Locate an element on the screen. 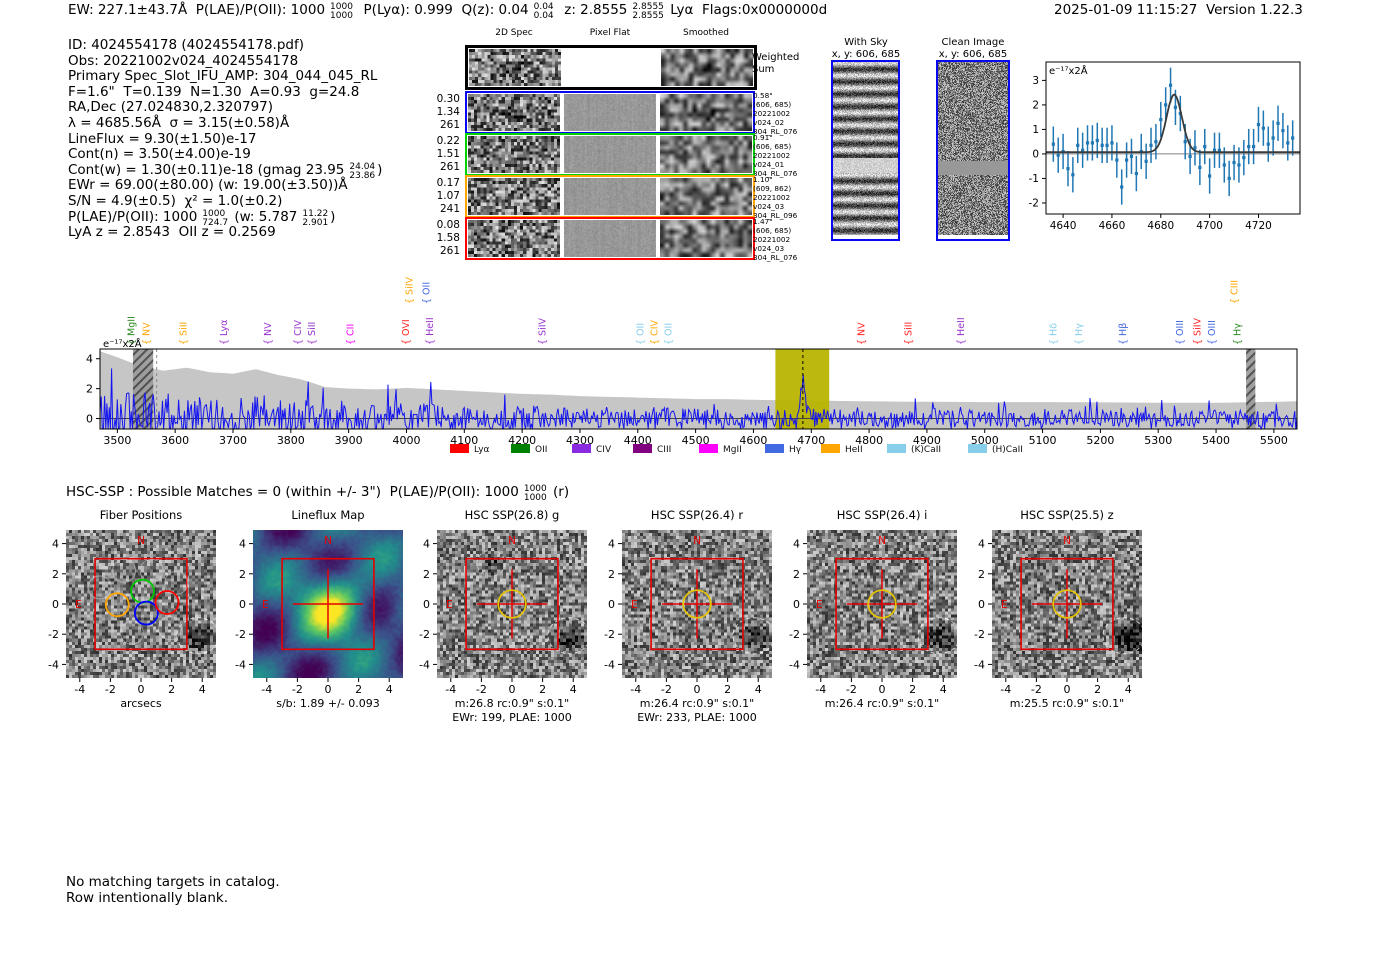  x-tick-label: 3500 is located at coordinates (117, 440).